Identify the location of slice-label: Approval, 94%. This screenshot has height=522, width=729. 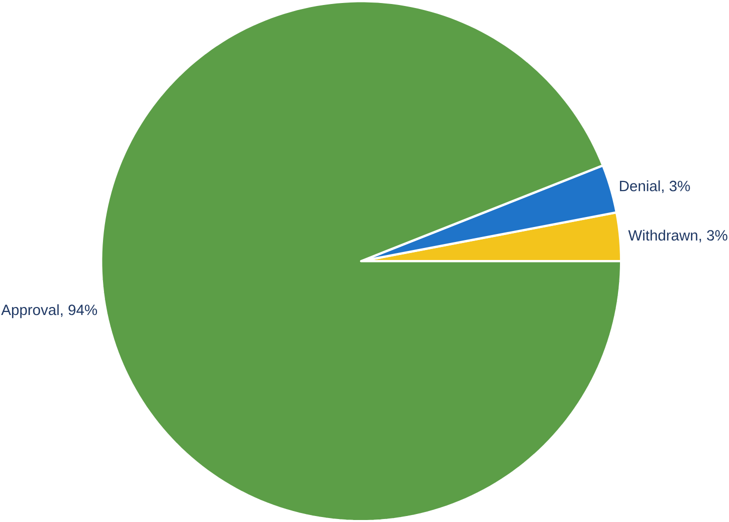
(49, 311).